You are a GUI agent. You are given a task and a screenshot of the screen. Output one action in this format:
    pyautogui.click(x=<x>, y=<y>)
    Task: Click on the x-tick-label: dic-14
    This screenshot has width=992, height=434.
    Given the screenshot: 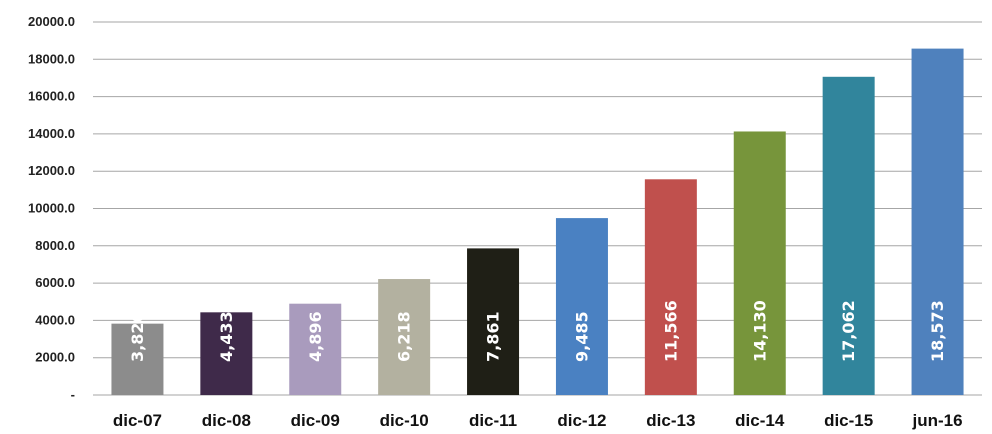 What is the action you would take?
    pyautogui.click(x=760, y=420)
    